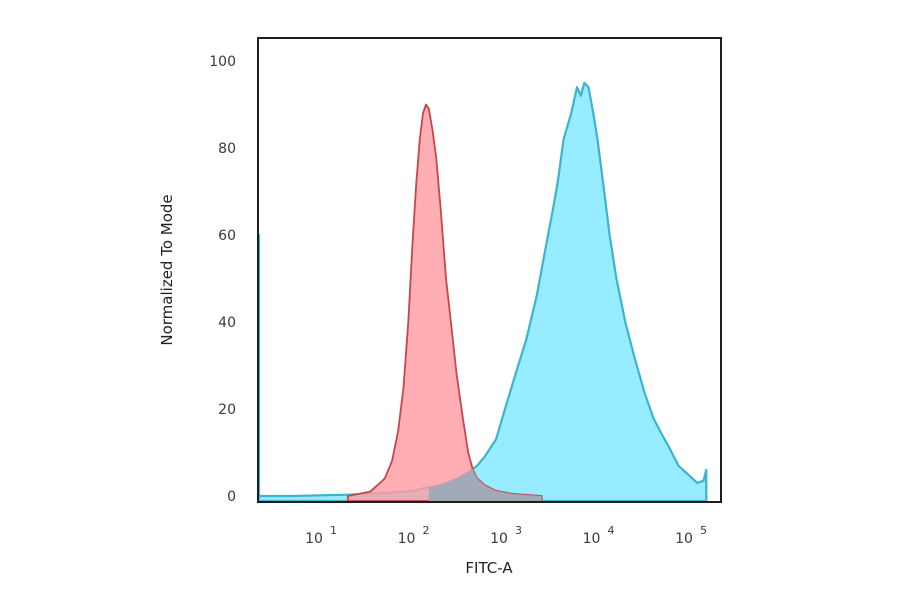  What do you see at coordinates (489, 568) in the screenshot?
I see `x-axis-title: FITC-A` at bounding box center [489, 568].